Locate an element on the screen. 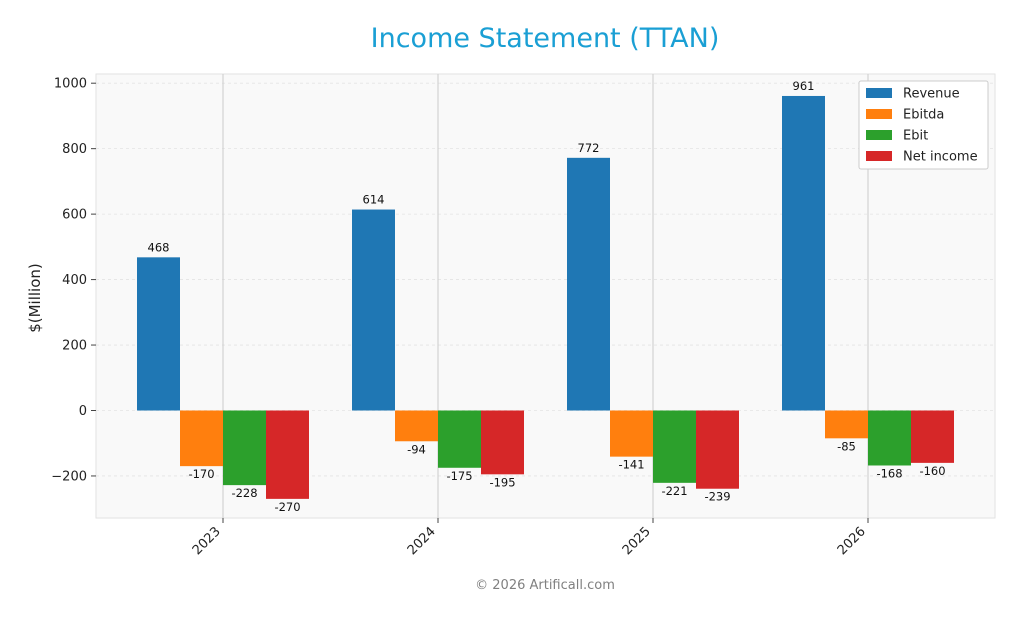 This screenshot has height=617, width=1019. data-label: -175 is located at coordinates (459, 476).